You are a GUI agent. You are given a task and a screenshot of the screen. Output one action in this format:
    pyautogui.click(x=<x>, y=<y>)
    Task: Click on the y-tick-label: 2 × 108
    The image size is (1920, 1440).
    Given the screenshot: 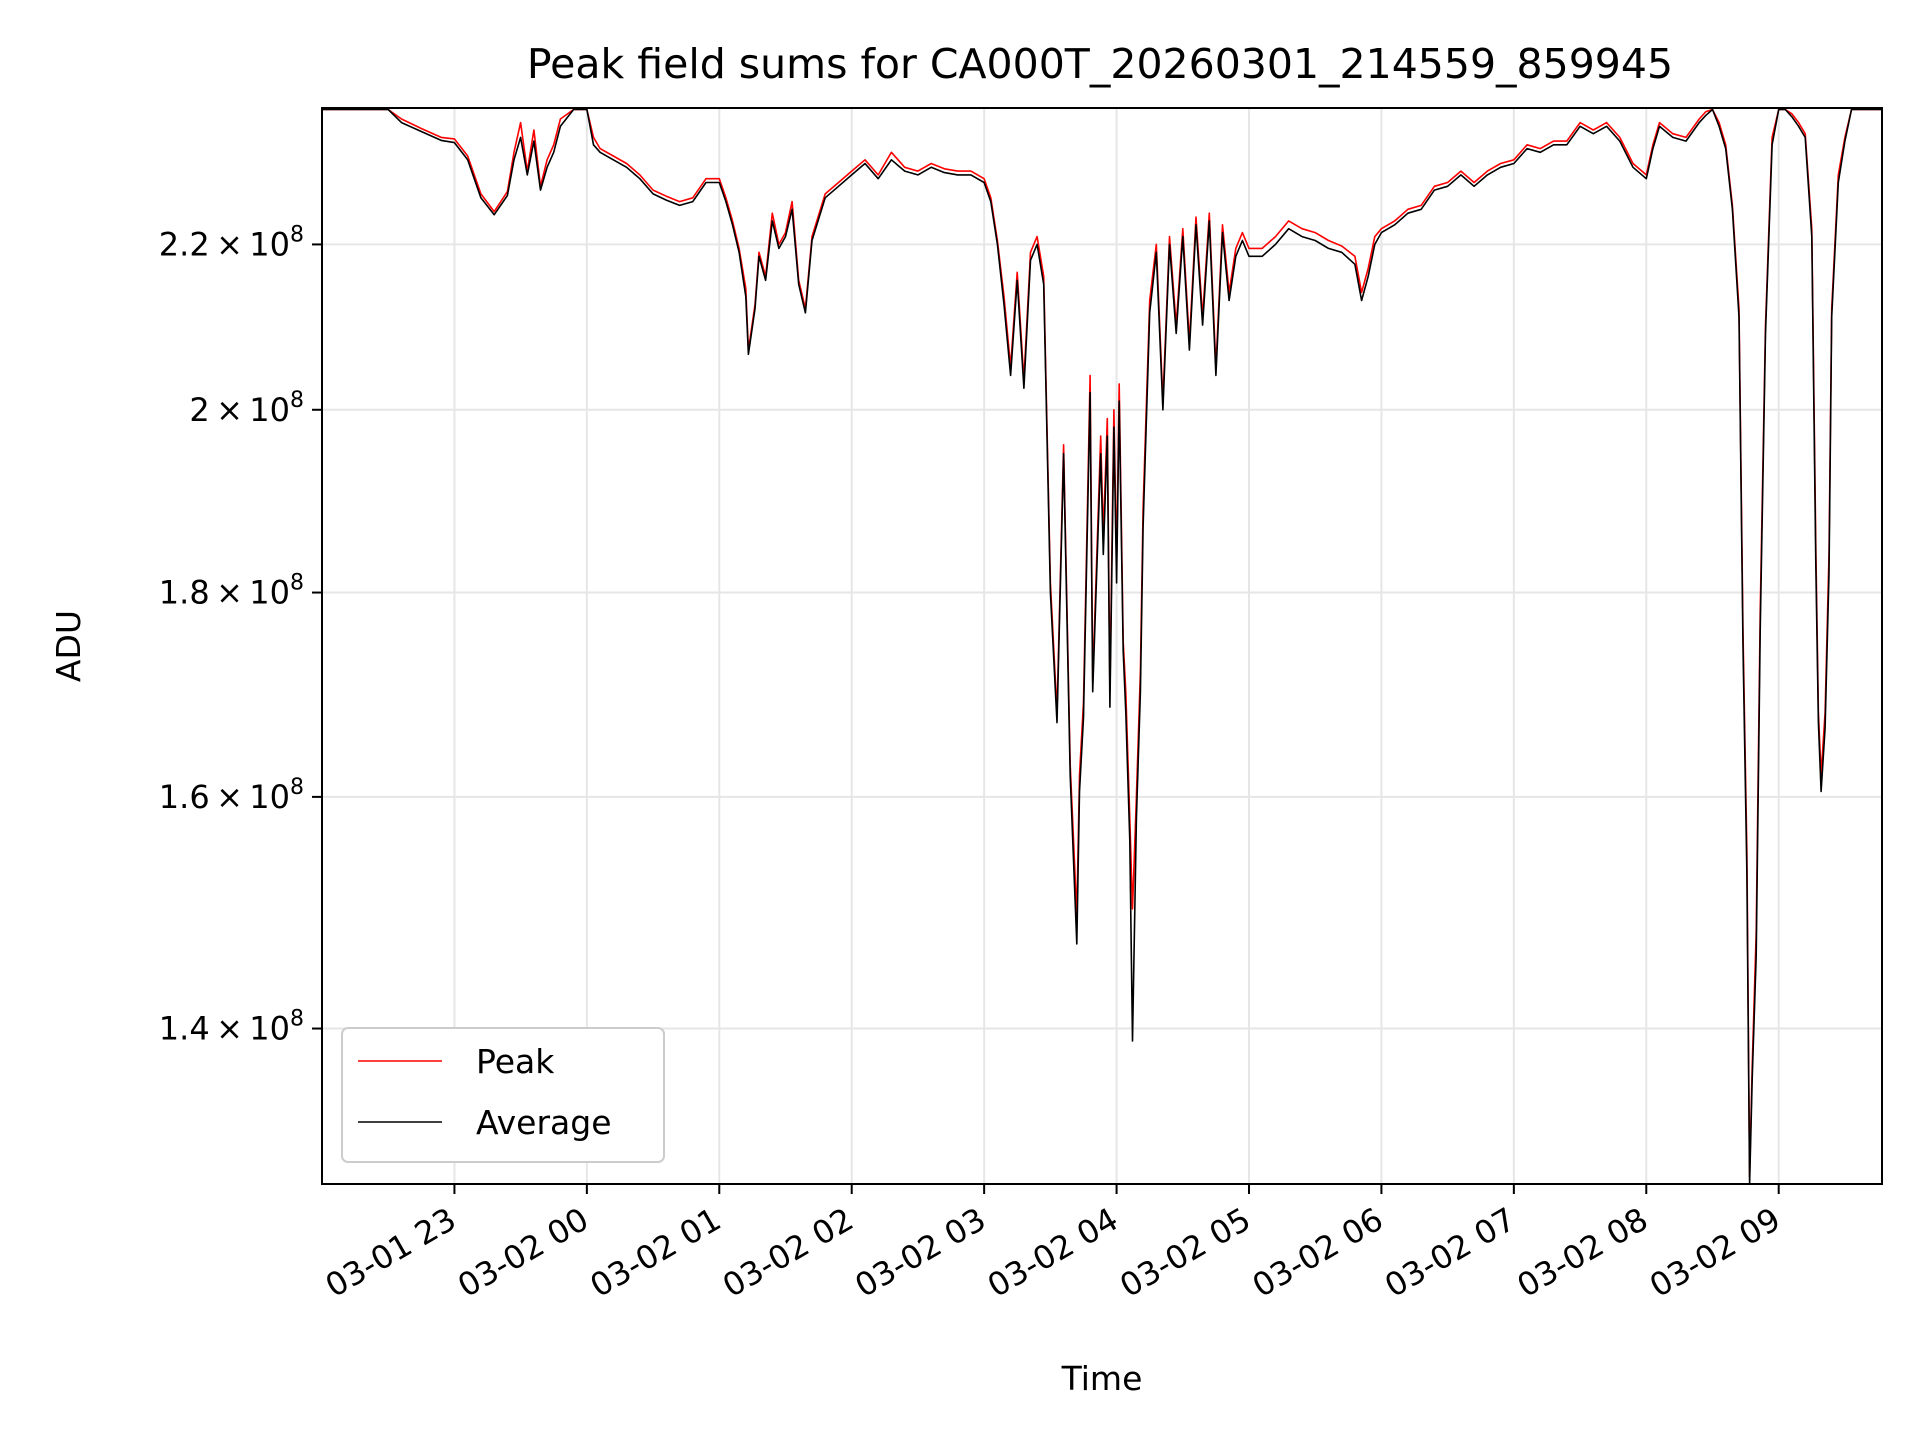 What is the action you would take?
    pyautogui.click(x=246, y=408)
    